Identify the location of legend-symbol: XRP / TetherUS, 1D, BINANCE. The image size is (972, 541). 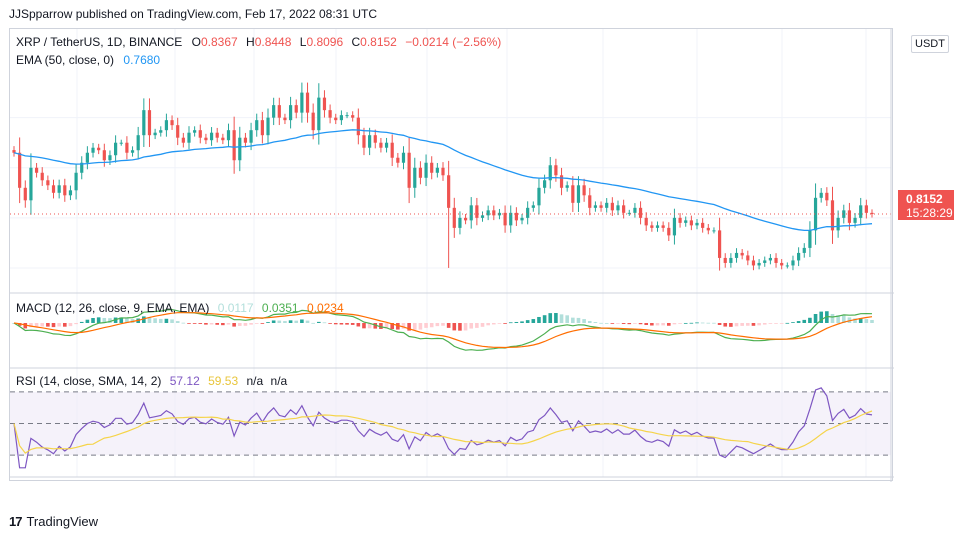
(99, 42).